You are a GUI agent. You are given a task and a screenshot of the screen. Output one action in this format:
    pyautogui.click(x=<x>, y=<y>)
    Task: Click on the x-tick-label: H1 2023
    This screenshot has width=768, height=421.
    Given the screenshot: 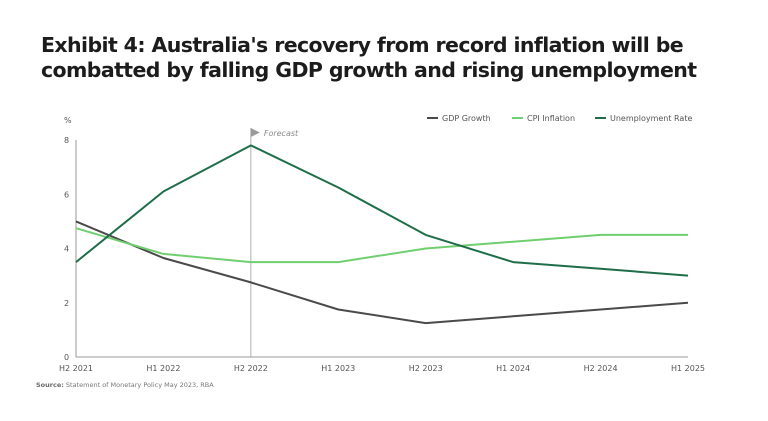 What is the action you would take?
    pyautogui.click(x=338, y=368)
    